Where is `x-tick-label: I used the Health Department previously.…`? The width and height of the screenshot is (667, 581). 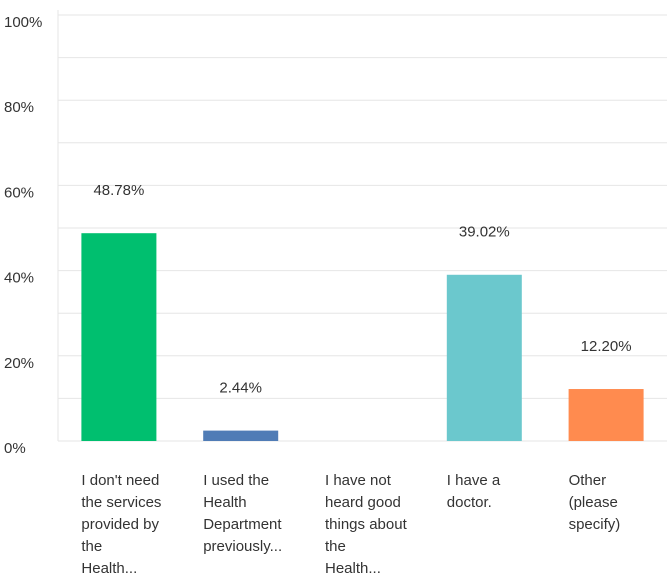
x-tick-label: I used the Health Department previously.… is located at coordinates (244, 513).